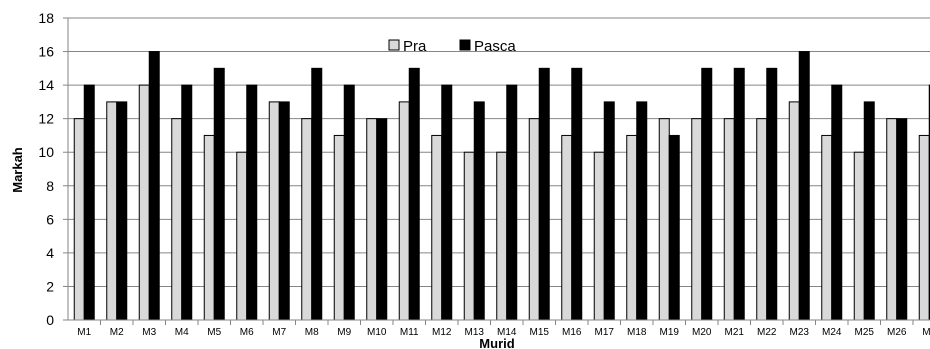  I want to click on bar-pasca-m14, so click(512, 202).